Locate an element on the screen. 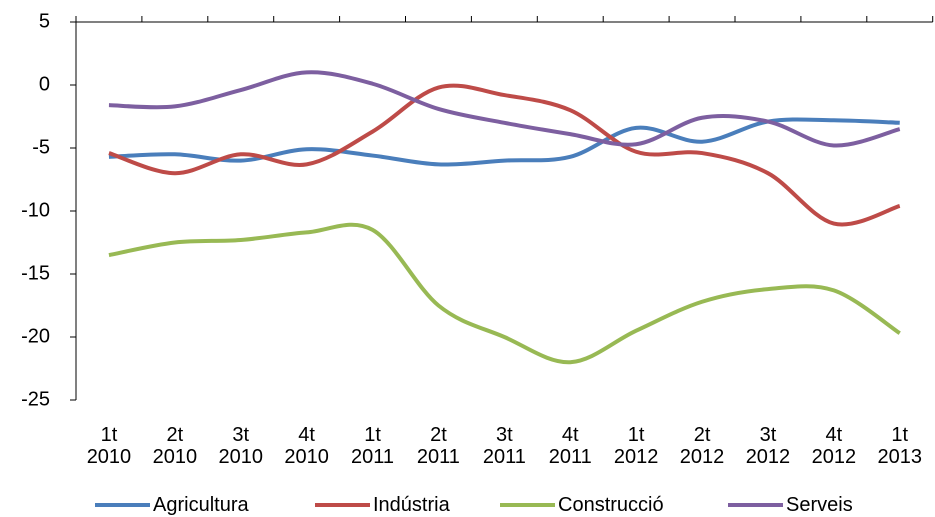 This screenshot has width=935, height=517. legend-label: Serveis is located at coordinates (819, 505).